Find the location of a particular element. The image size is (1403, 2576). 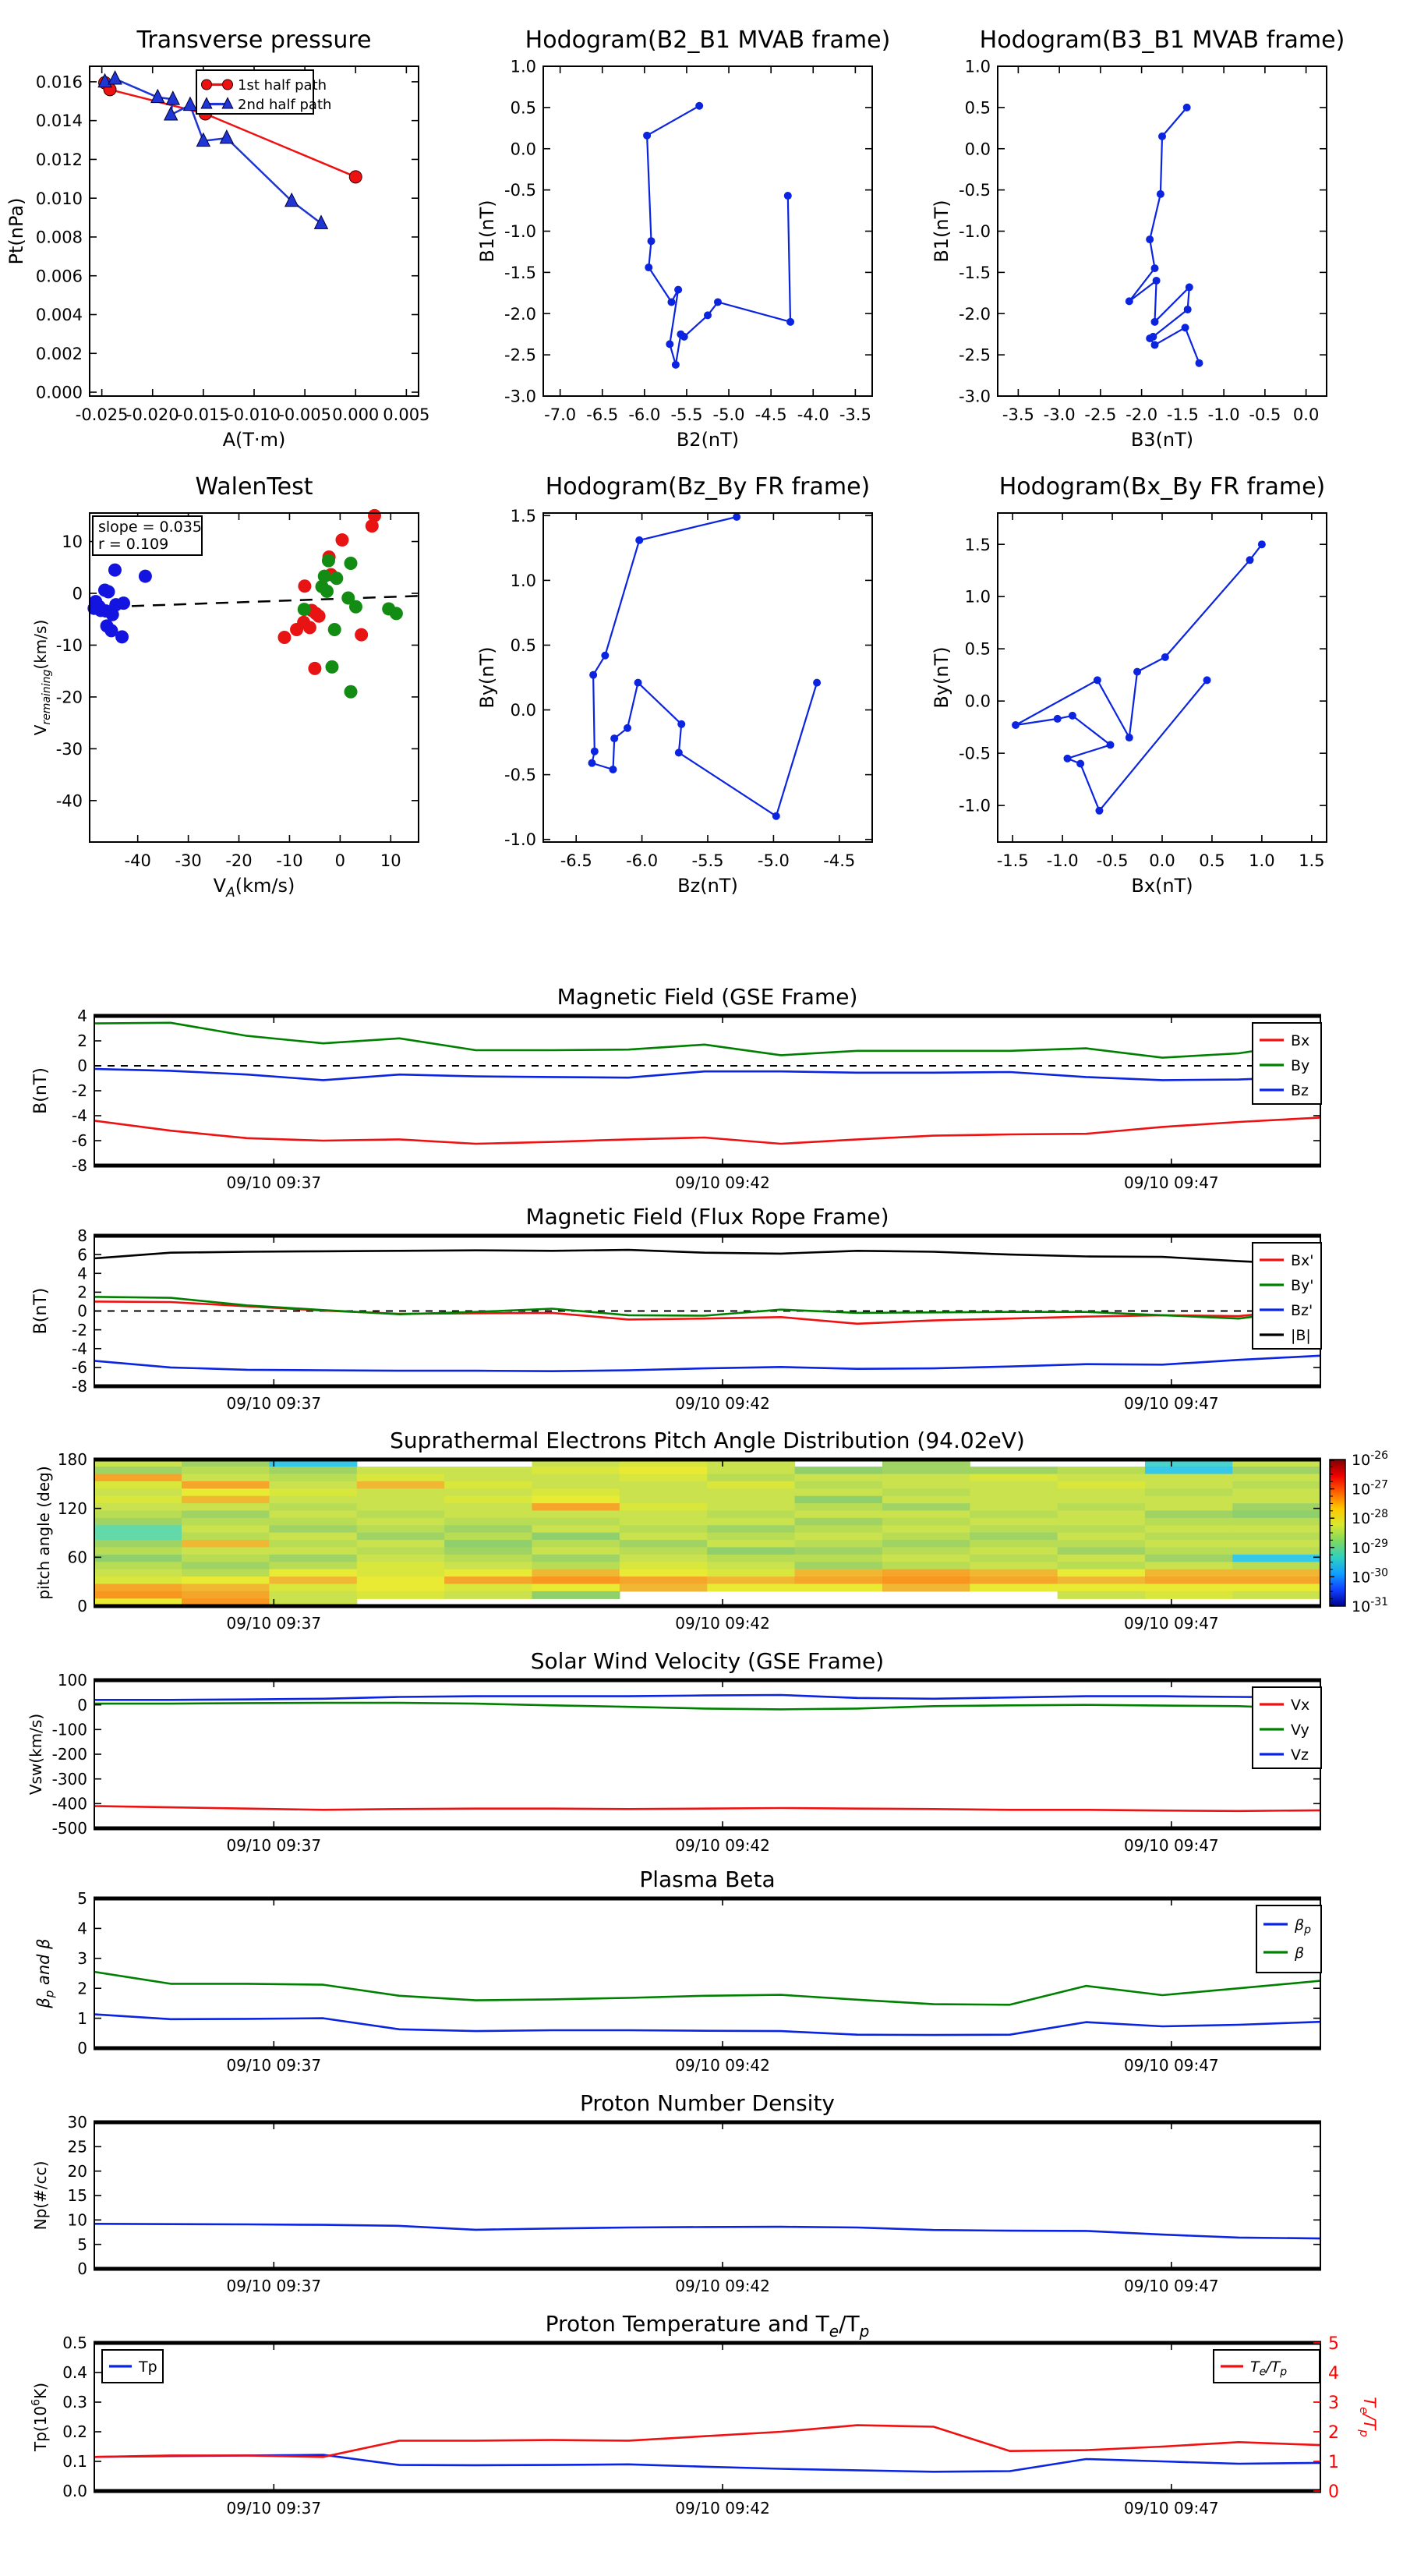

series-bz-gse is located at coordinates (707, 1074).